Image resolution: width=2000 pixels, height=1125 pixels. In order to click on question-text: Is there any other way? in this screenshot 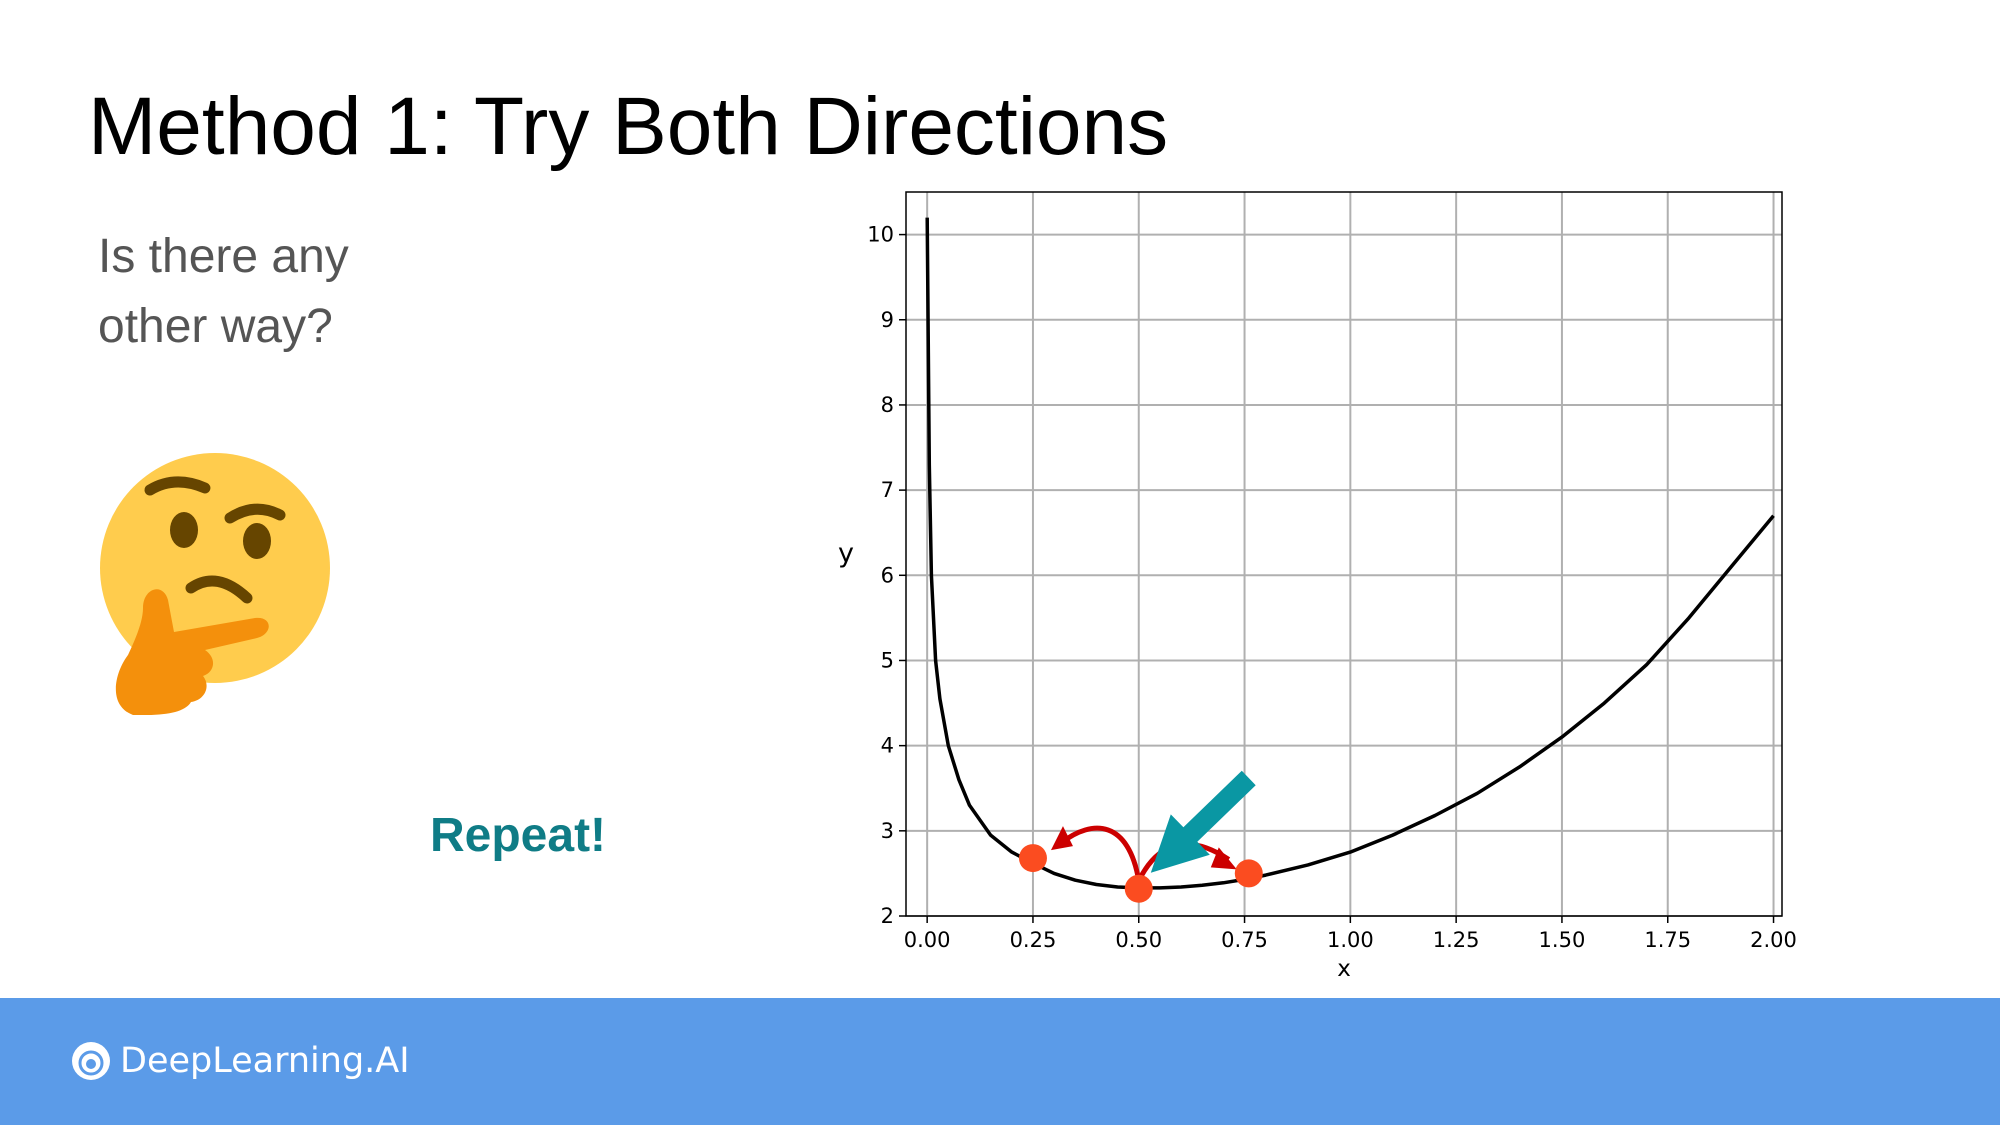, I will do `click(223, 292)`.